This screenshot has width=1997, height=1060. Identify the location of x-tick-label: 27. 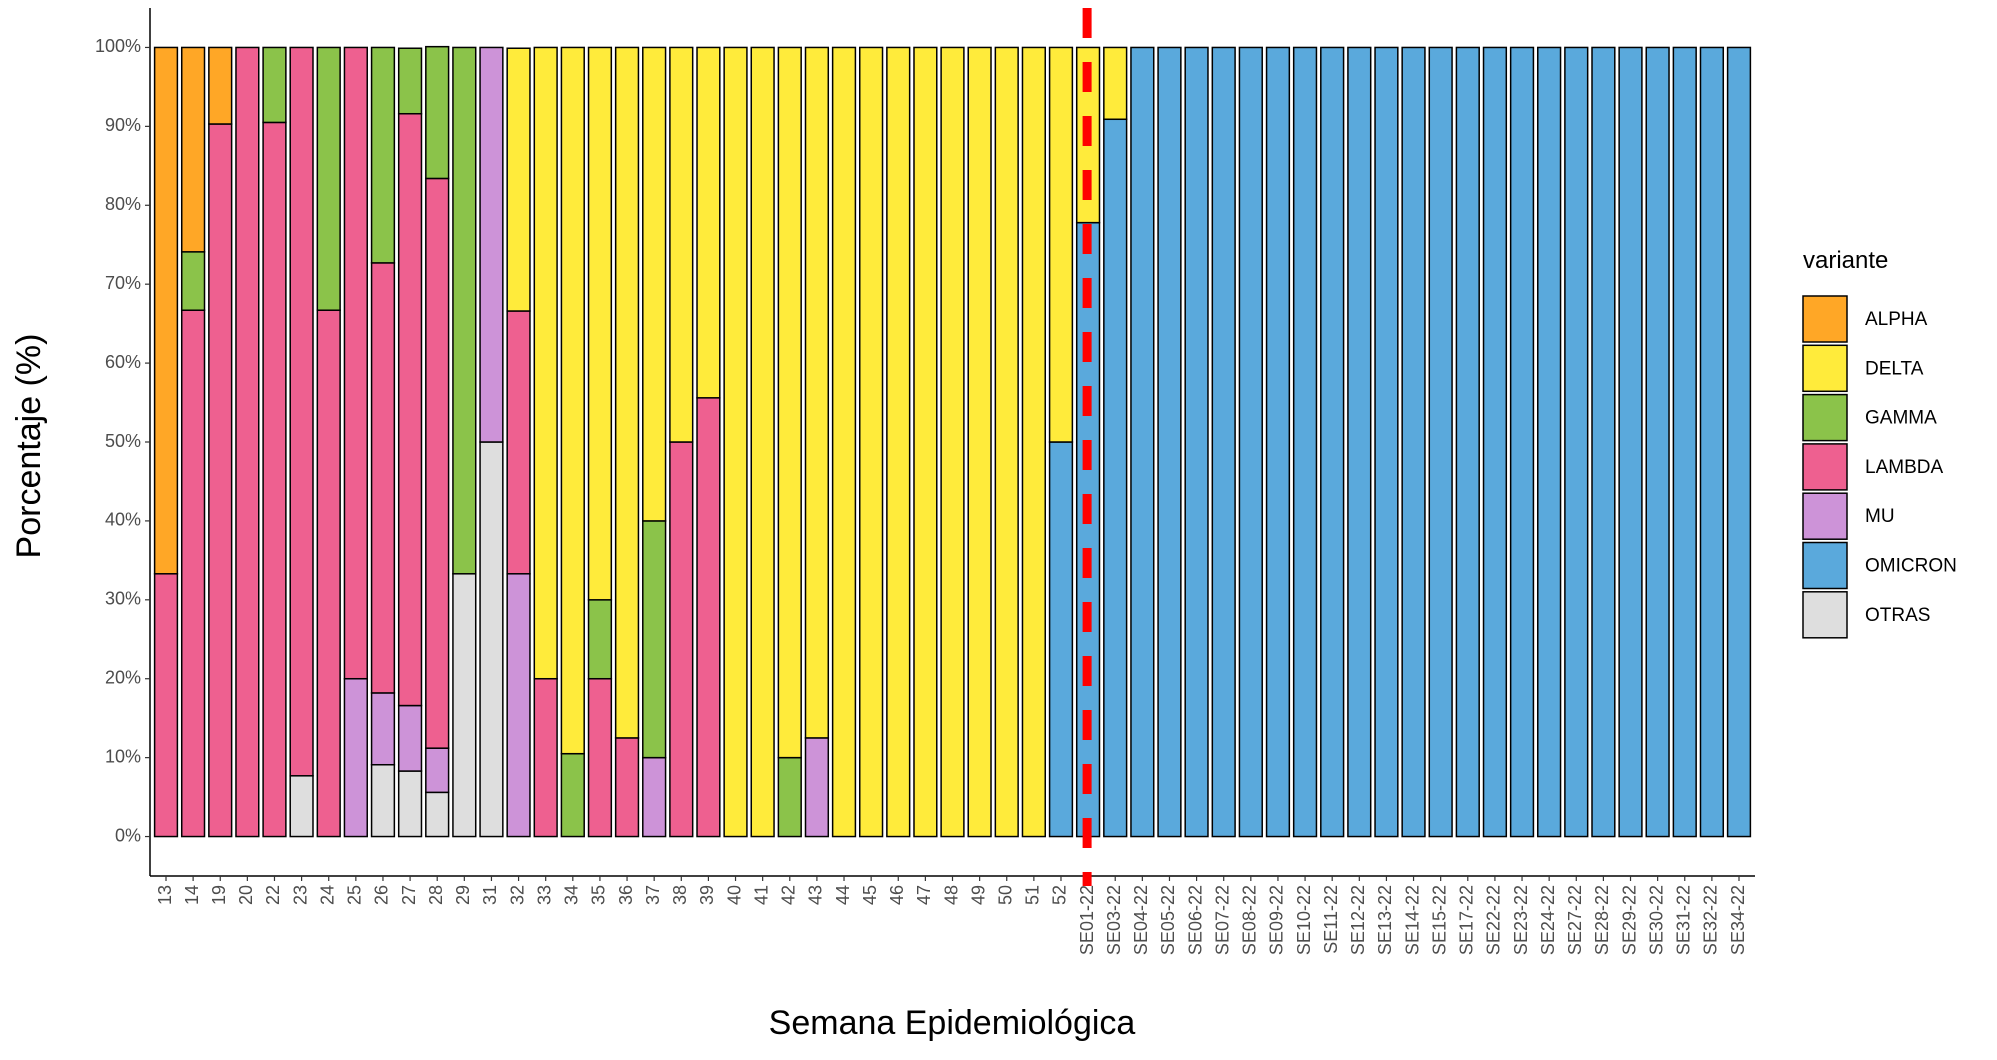
(409, 895).